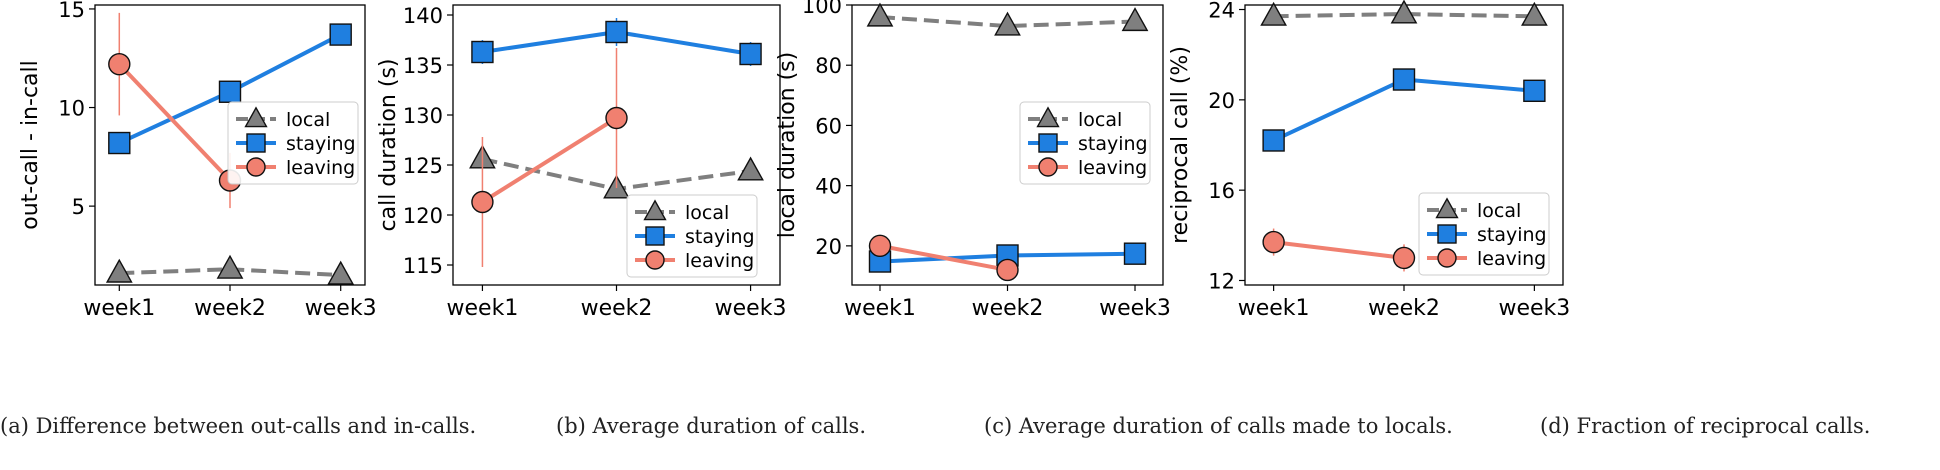  I want to click on y-tick-label-b: 125, so click(423, 166).